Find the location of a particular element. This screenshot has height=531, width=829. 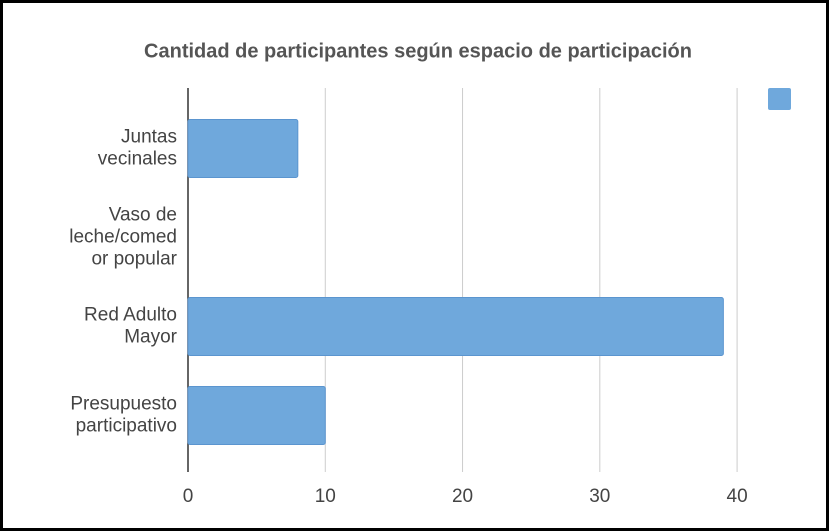

x-tick-label: 0 is located at coordinates (188, 496).